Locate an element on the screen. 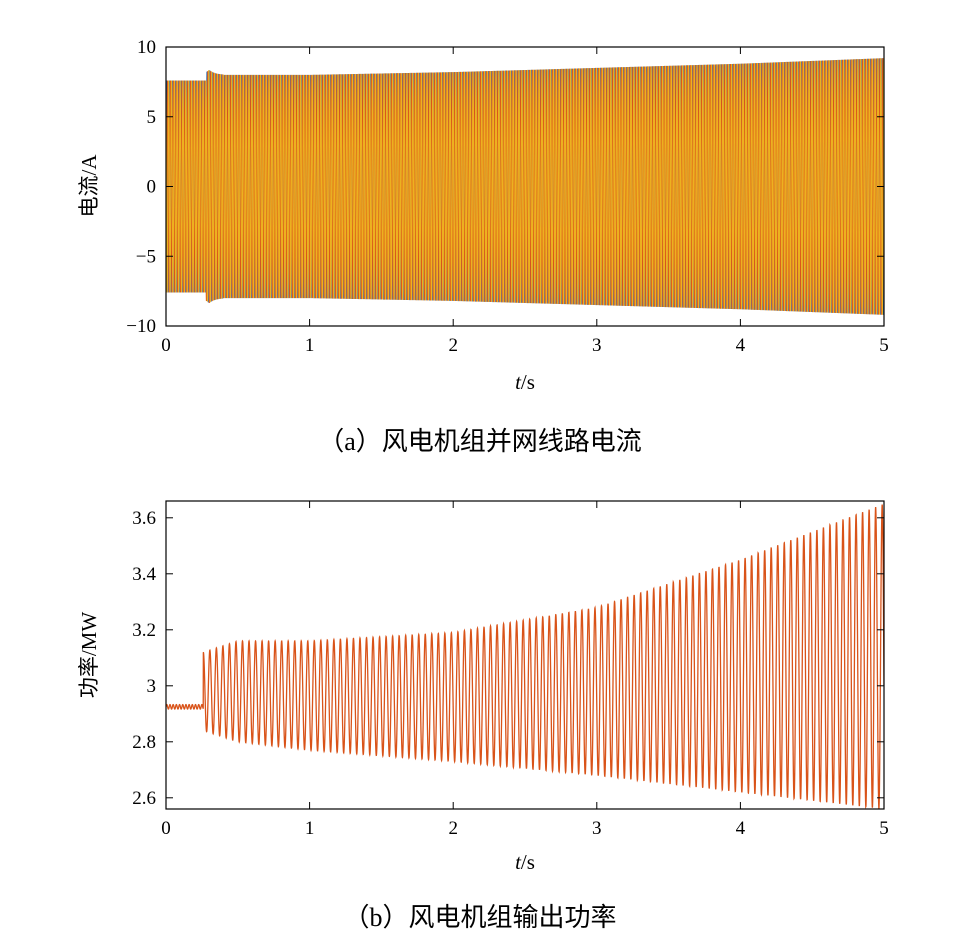  chart-a-xtick-label: 2 is located at coordinates (453, 345).